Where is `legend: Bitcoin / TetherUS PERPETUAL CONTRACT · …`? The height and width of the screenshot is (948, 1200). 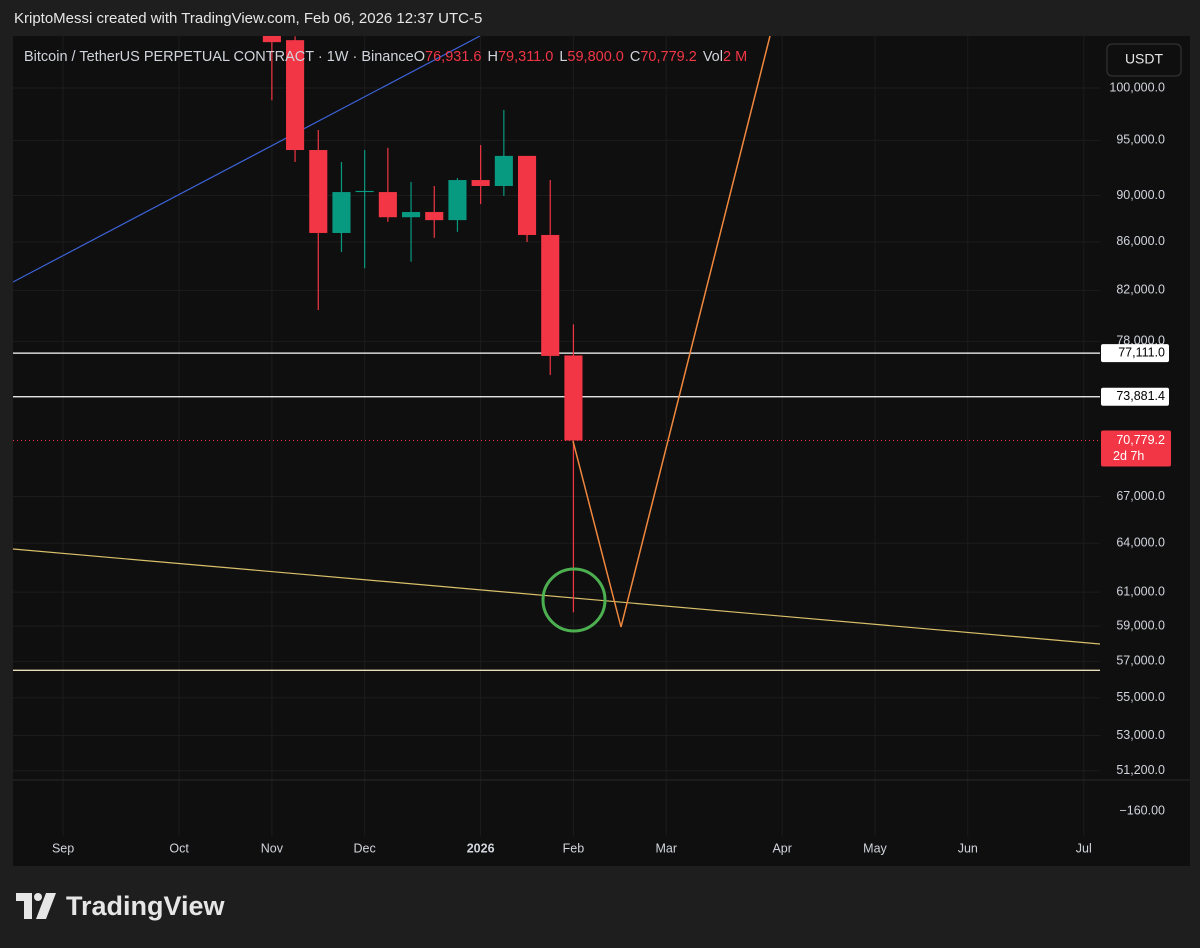
legend: Bitcoin / TetherUS PERPETUAL CONTRACT · … is located at coordinates (385, 57).